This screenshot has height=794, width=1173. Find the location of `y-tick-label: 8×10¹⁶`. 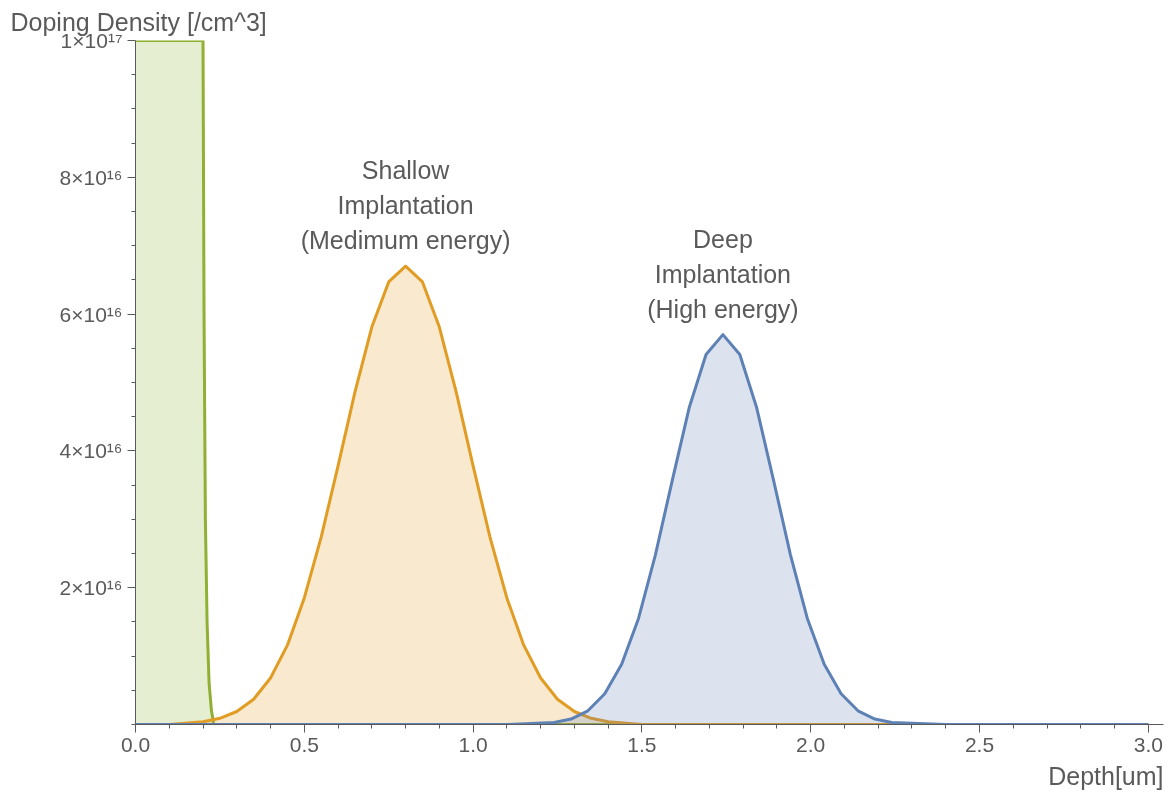

y-tick-label: 8×10¹⁶ is located at coordinates (91, 177).